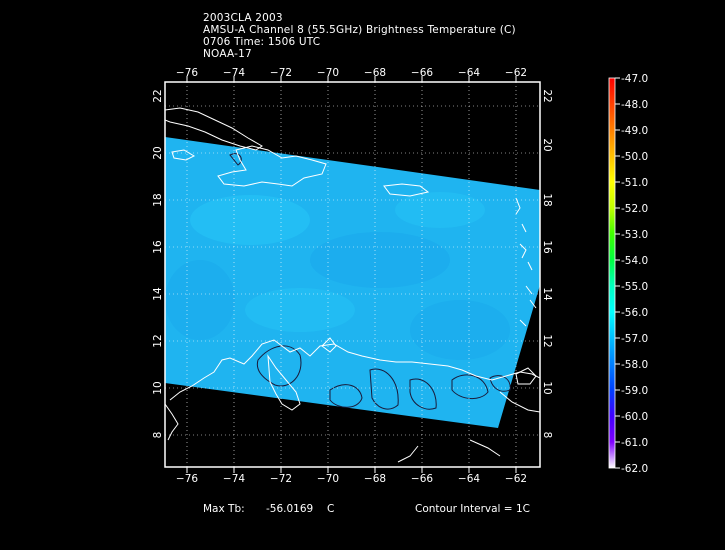  Describe the element at coordinates (331, 509) in the screenshot. I see `max-tb-unit: C` at that location.